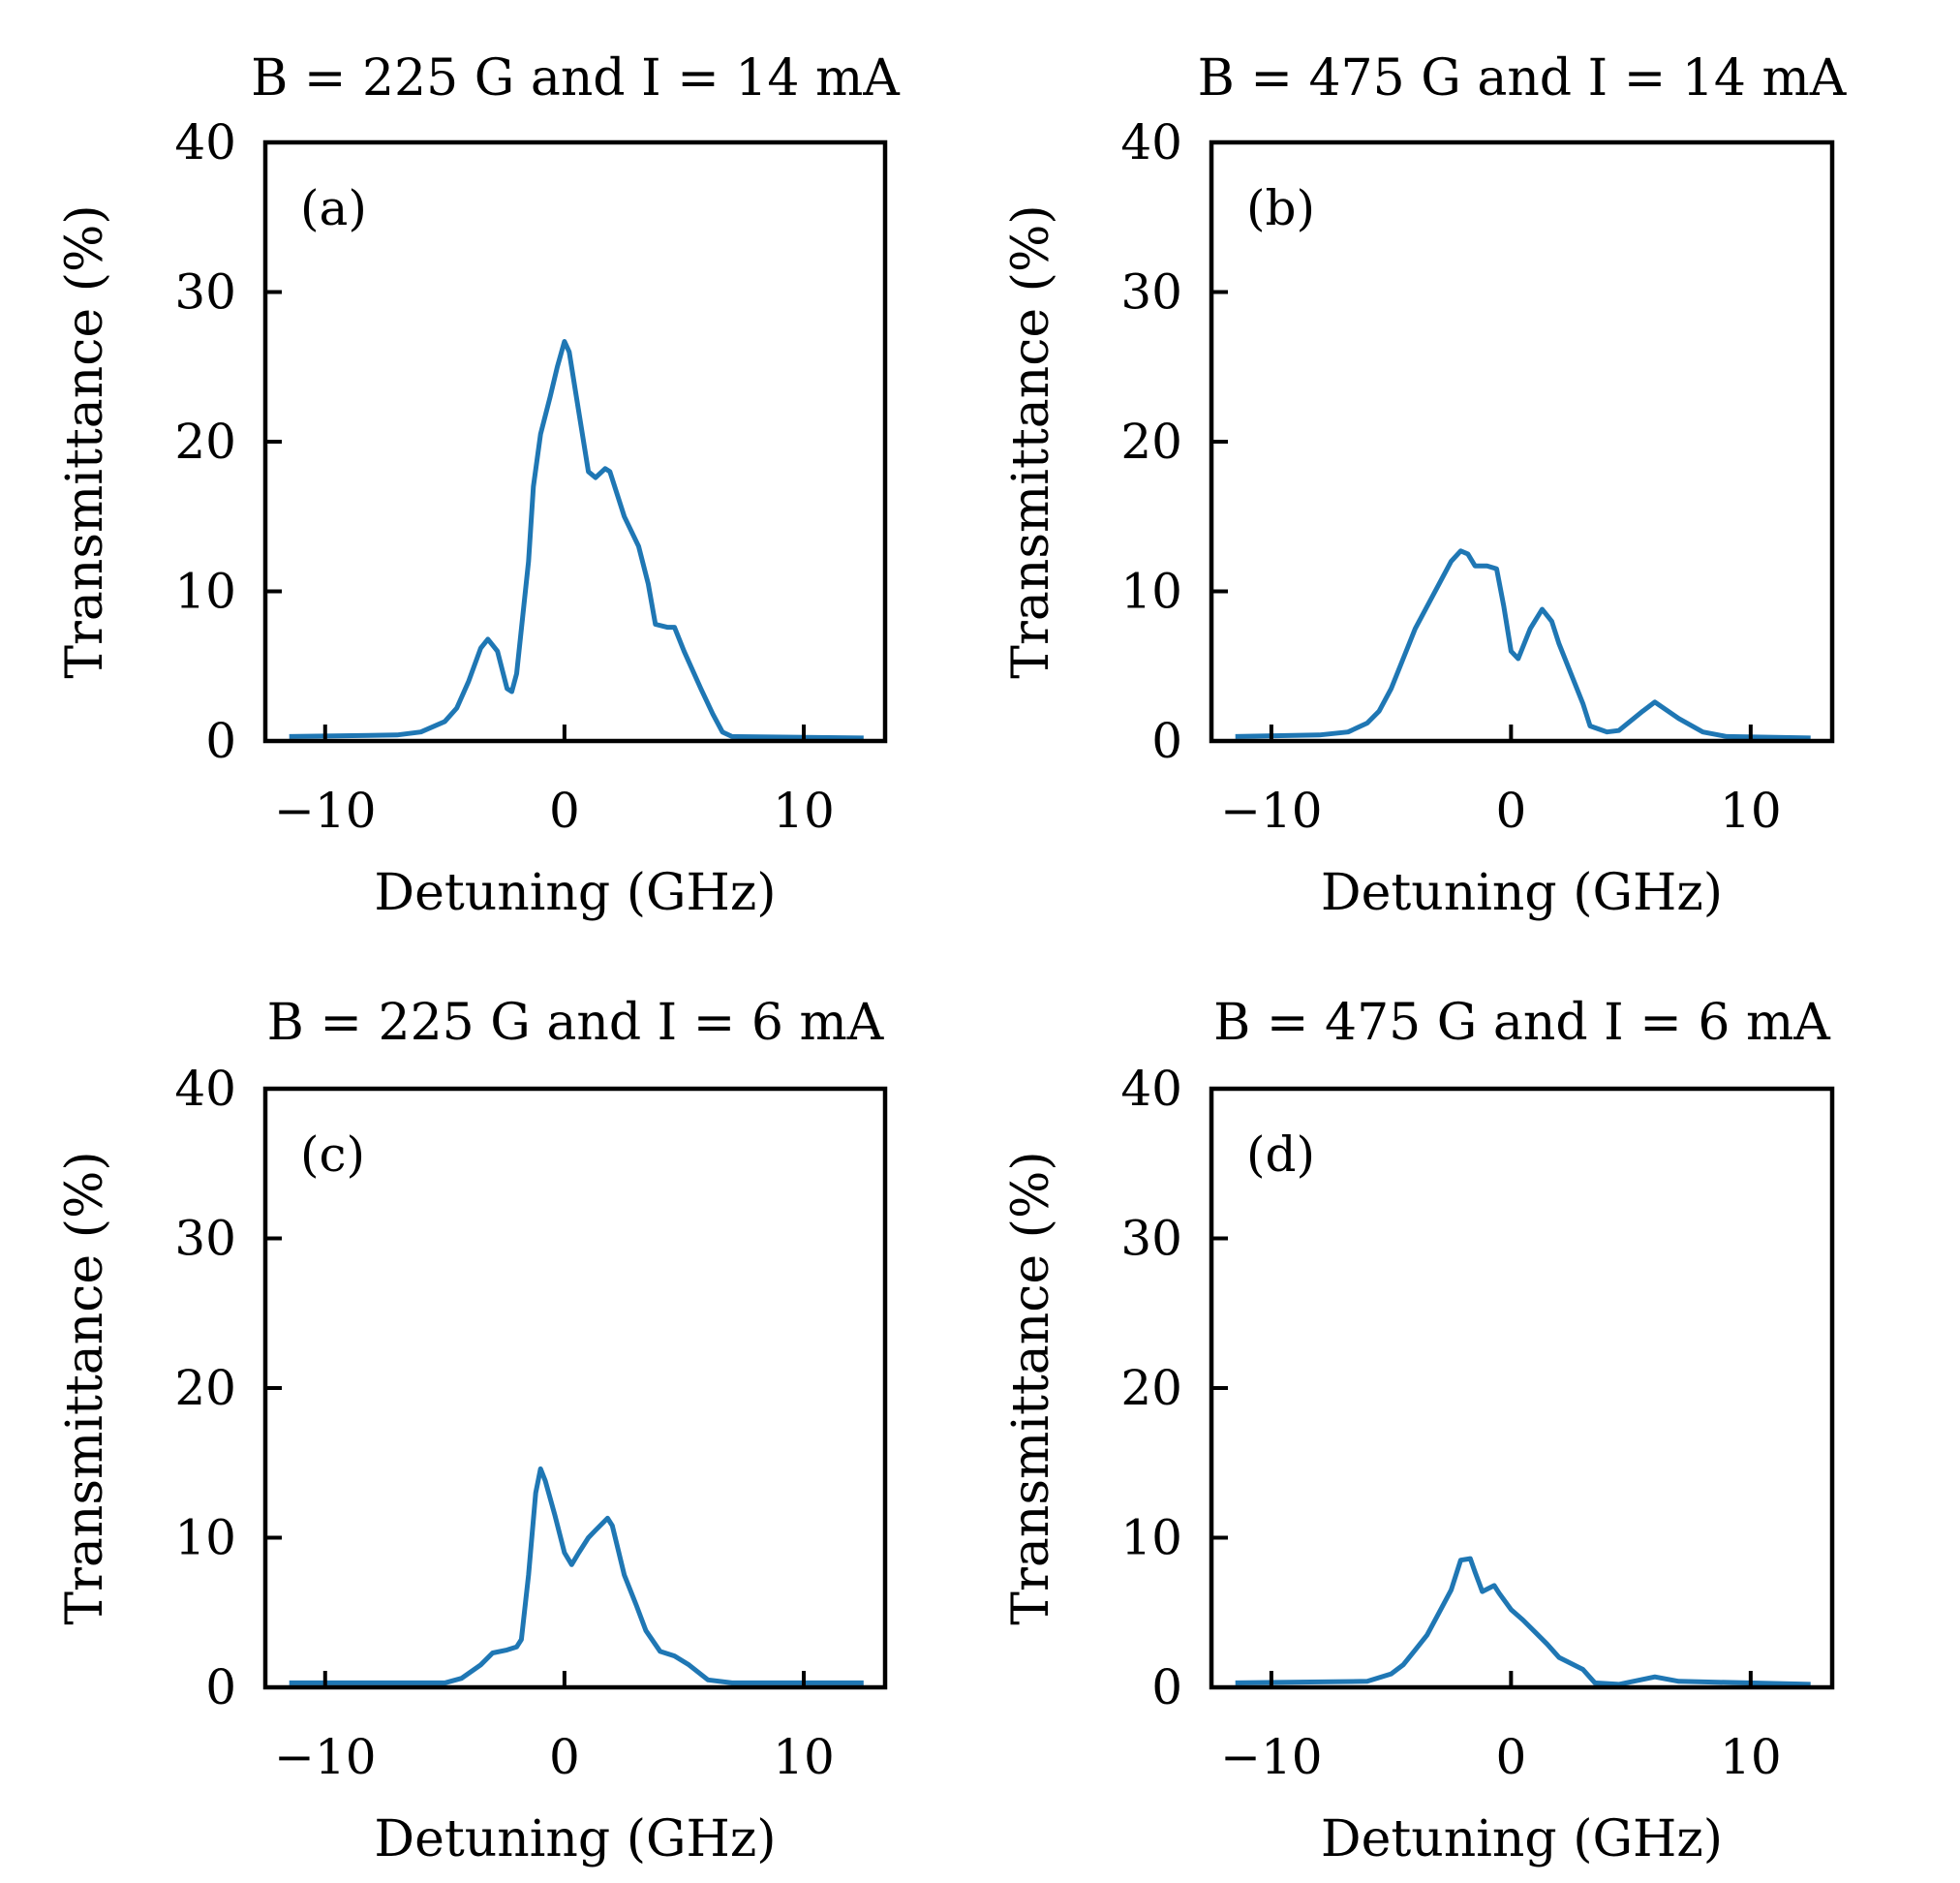 The width and height of the screenshot is (1960, 1883). I want to click on subplot-title: B = 225 G and I = 14 mA, so click(576, 78).